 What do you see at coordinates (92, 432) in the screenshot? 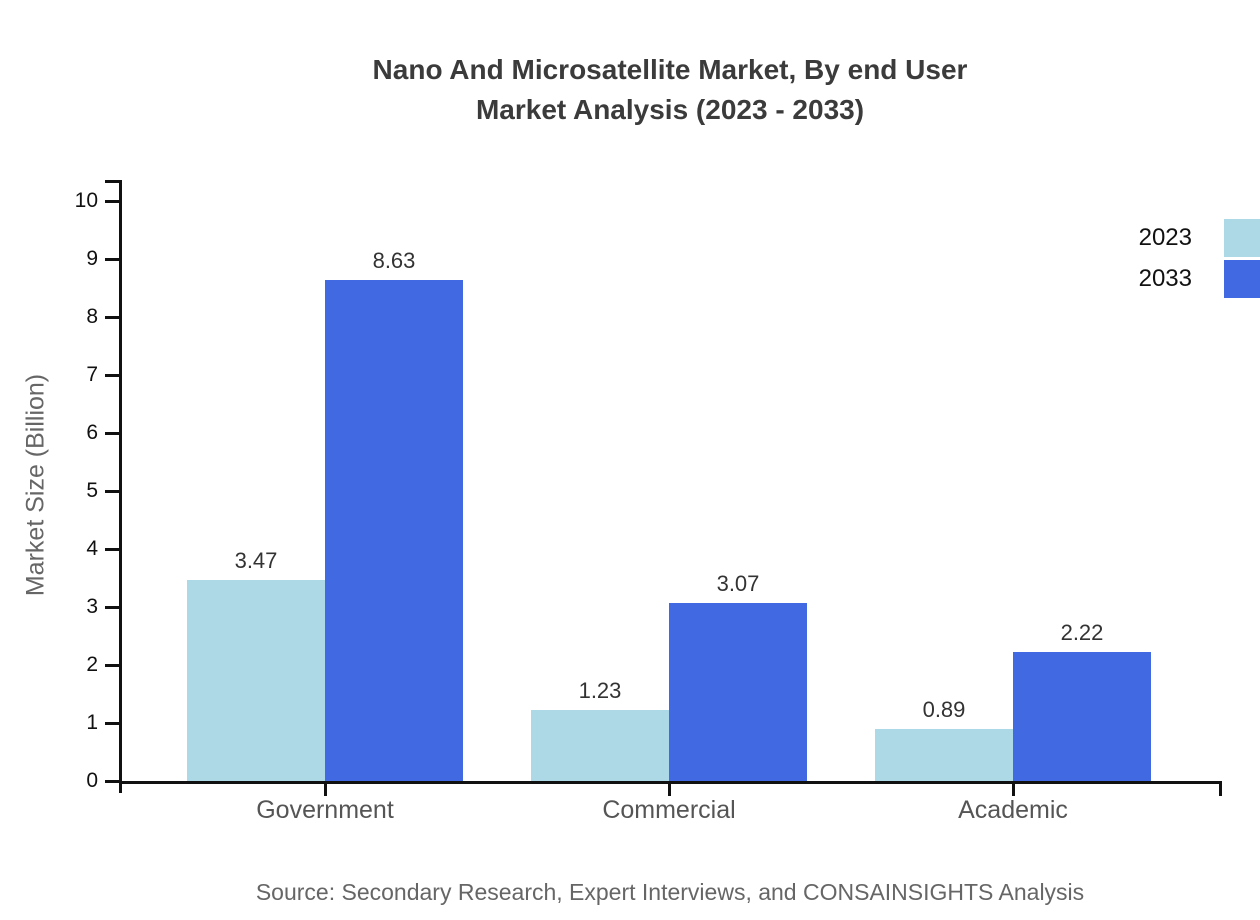
I see `y-tick-label: 6` at bounding box center [92, 432].